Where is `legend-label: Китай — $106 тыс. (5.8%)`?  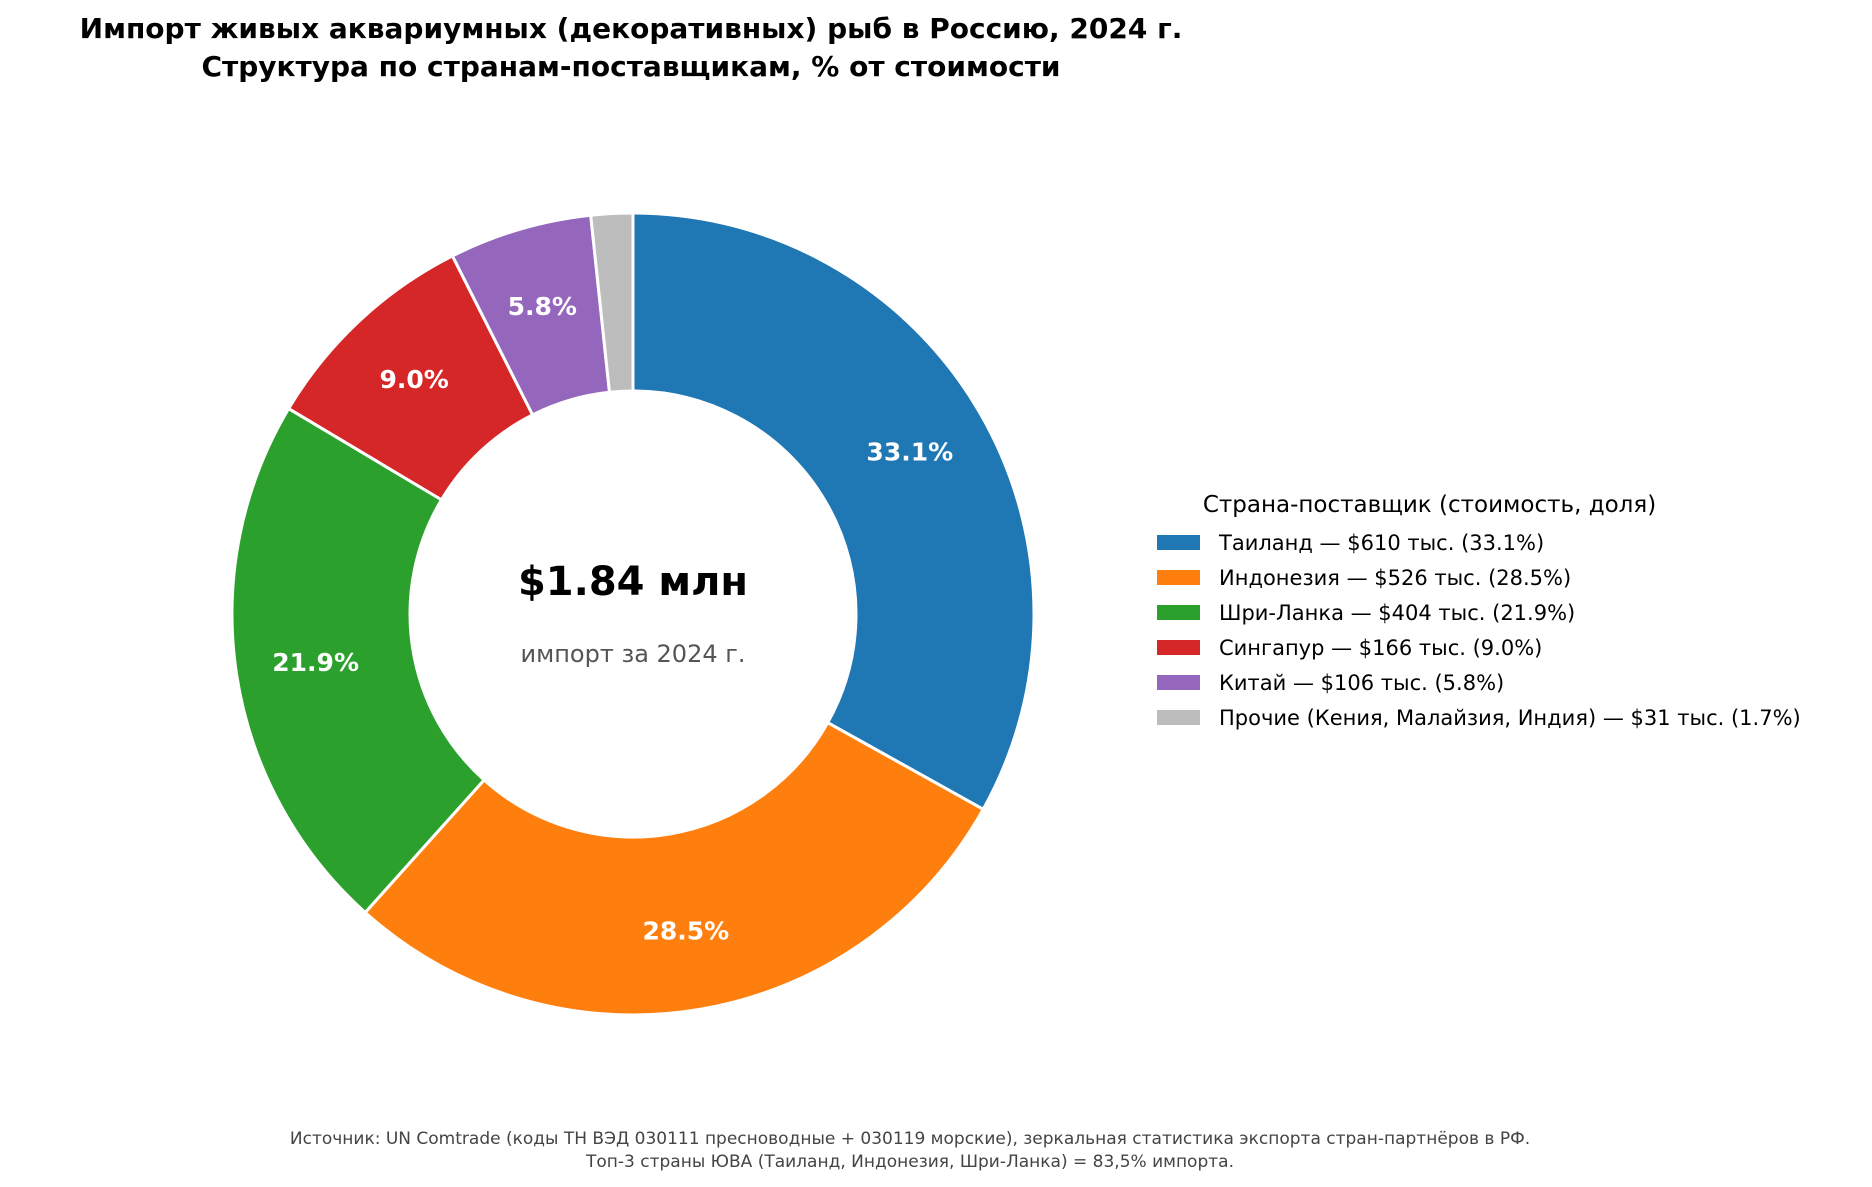 legend-label: Китай — $106 тыс. (5.8%) is located at coordinates (1362, 682).